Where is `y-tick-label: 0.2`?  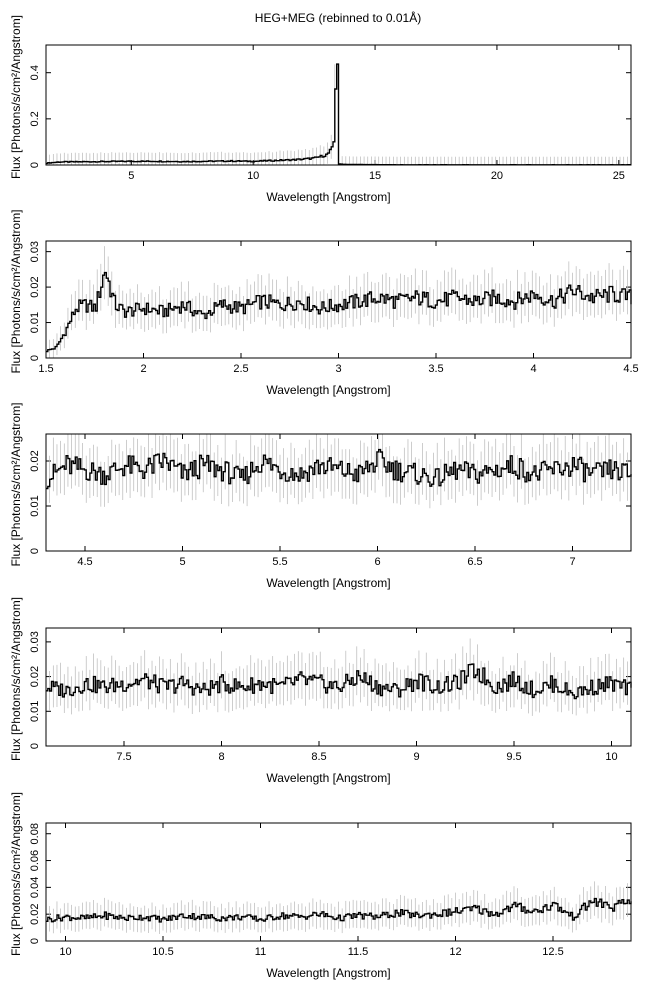
y-tick-label: 0.2 is located at coordinates (35, 118).